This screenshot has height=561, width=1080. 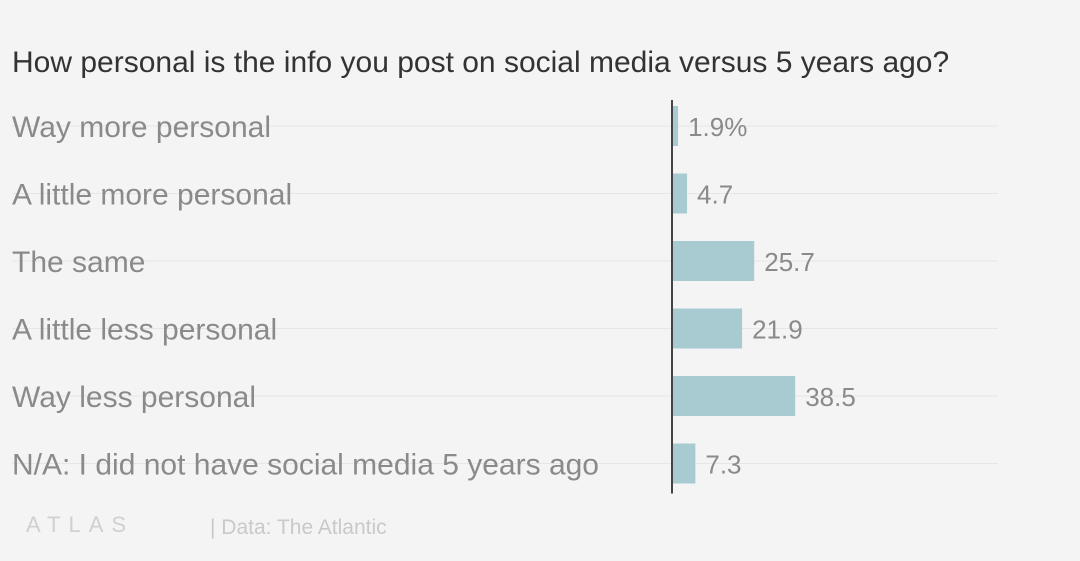 I want to click on value-label: 21.9, so click(x=777, y=330).